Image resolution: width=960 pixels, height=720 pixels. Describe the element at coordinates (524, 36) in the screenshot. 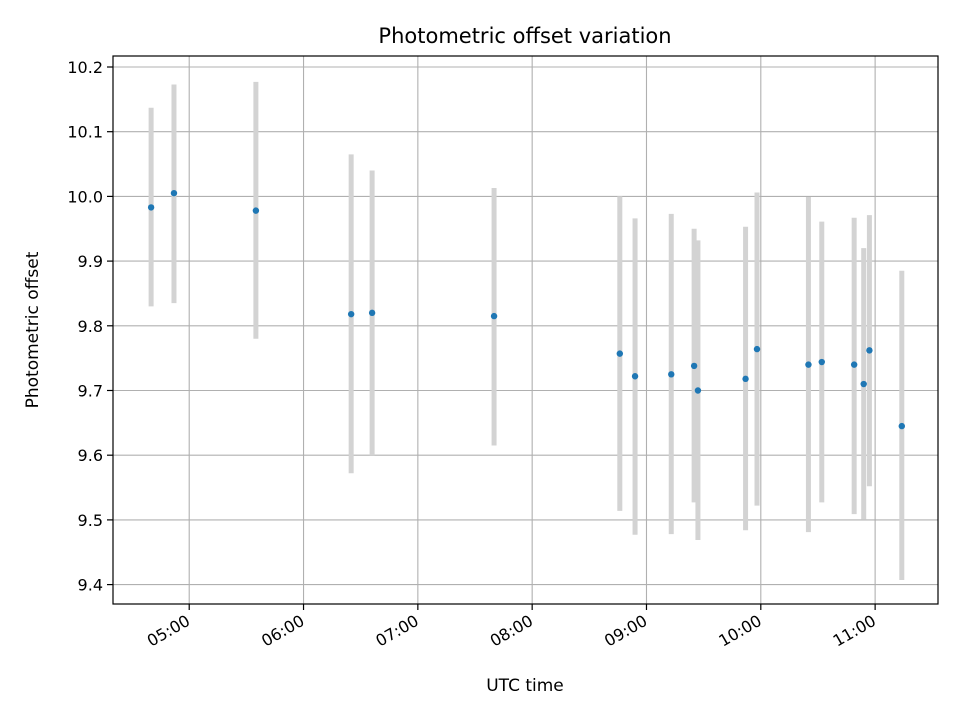

I see `chart-title: Photometric offset variation` at that location.